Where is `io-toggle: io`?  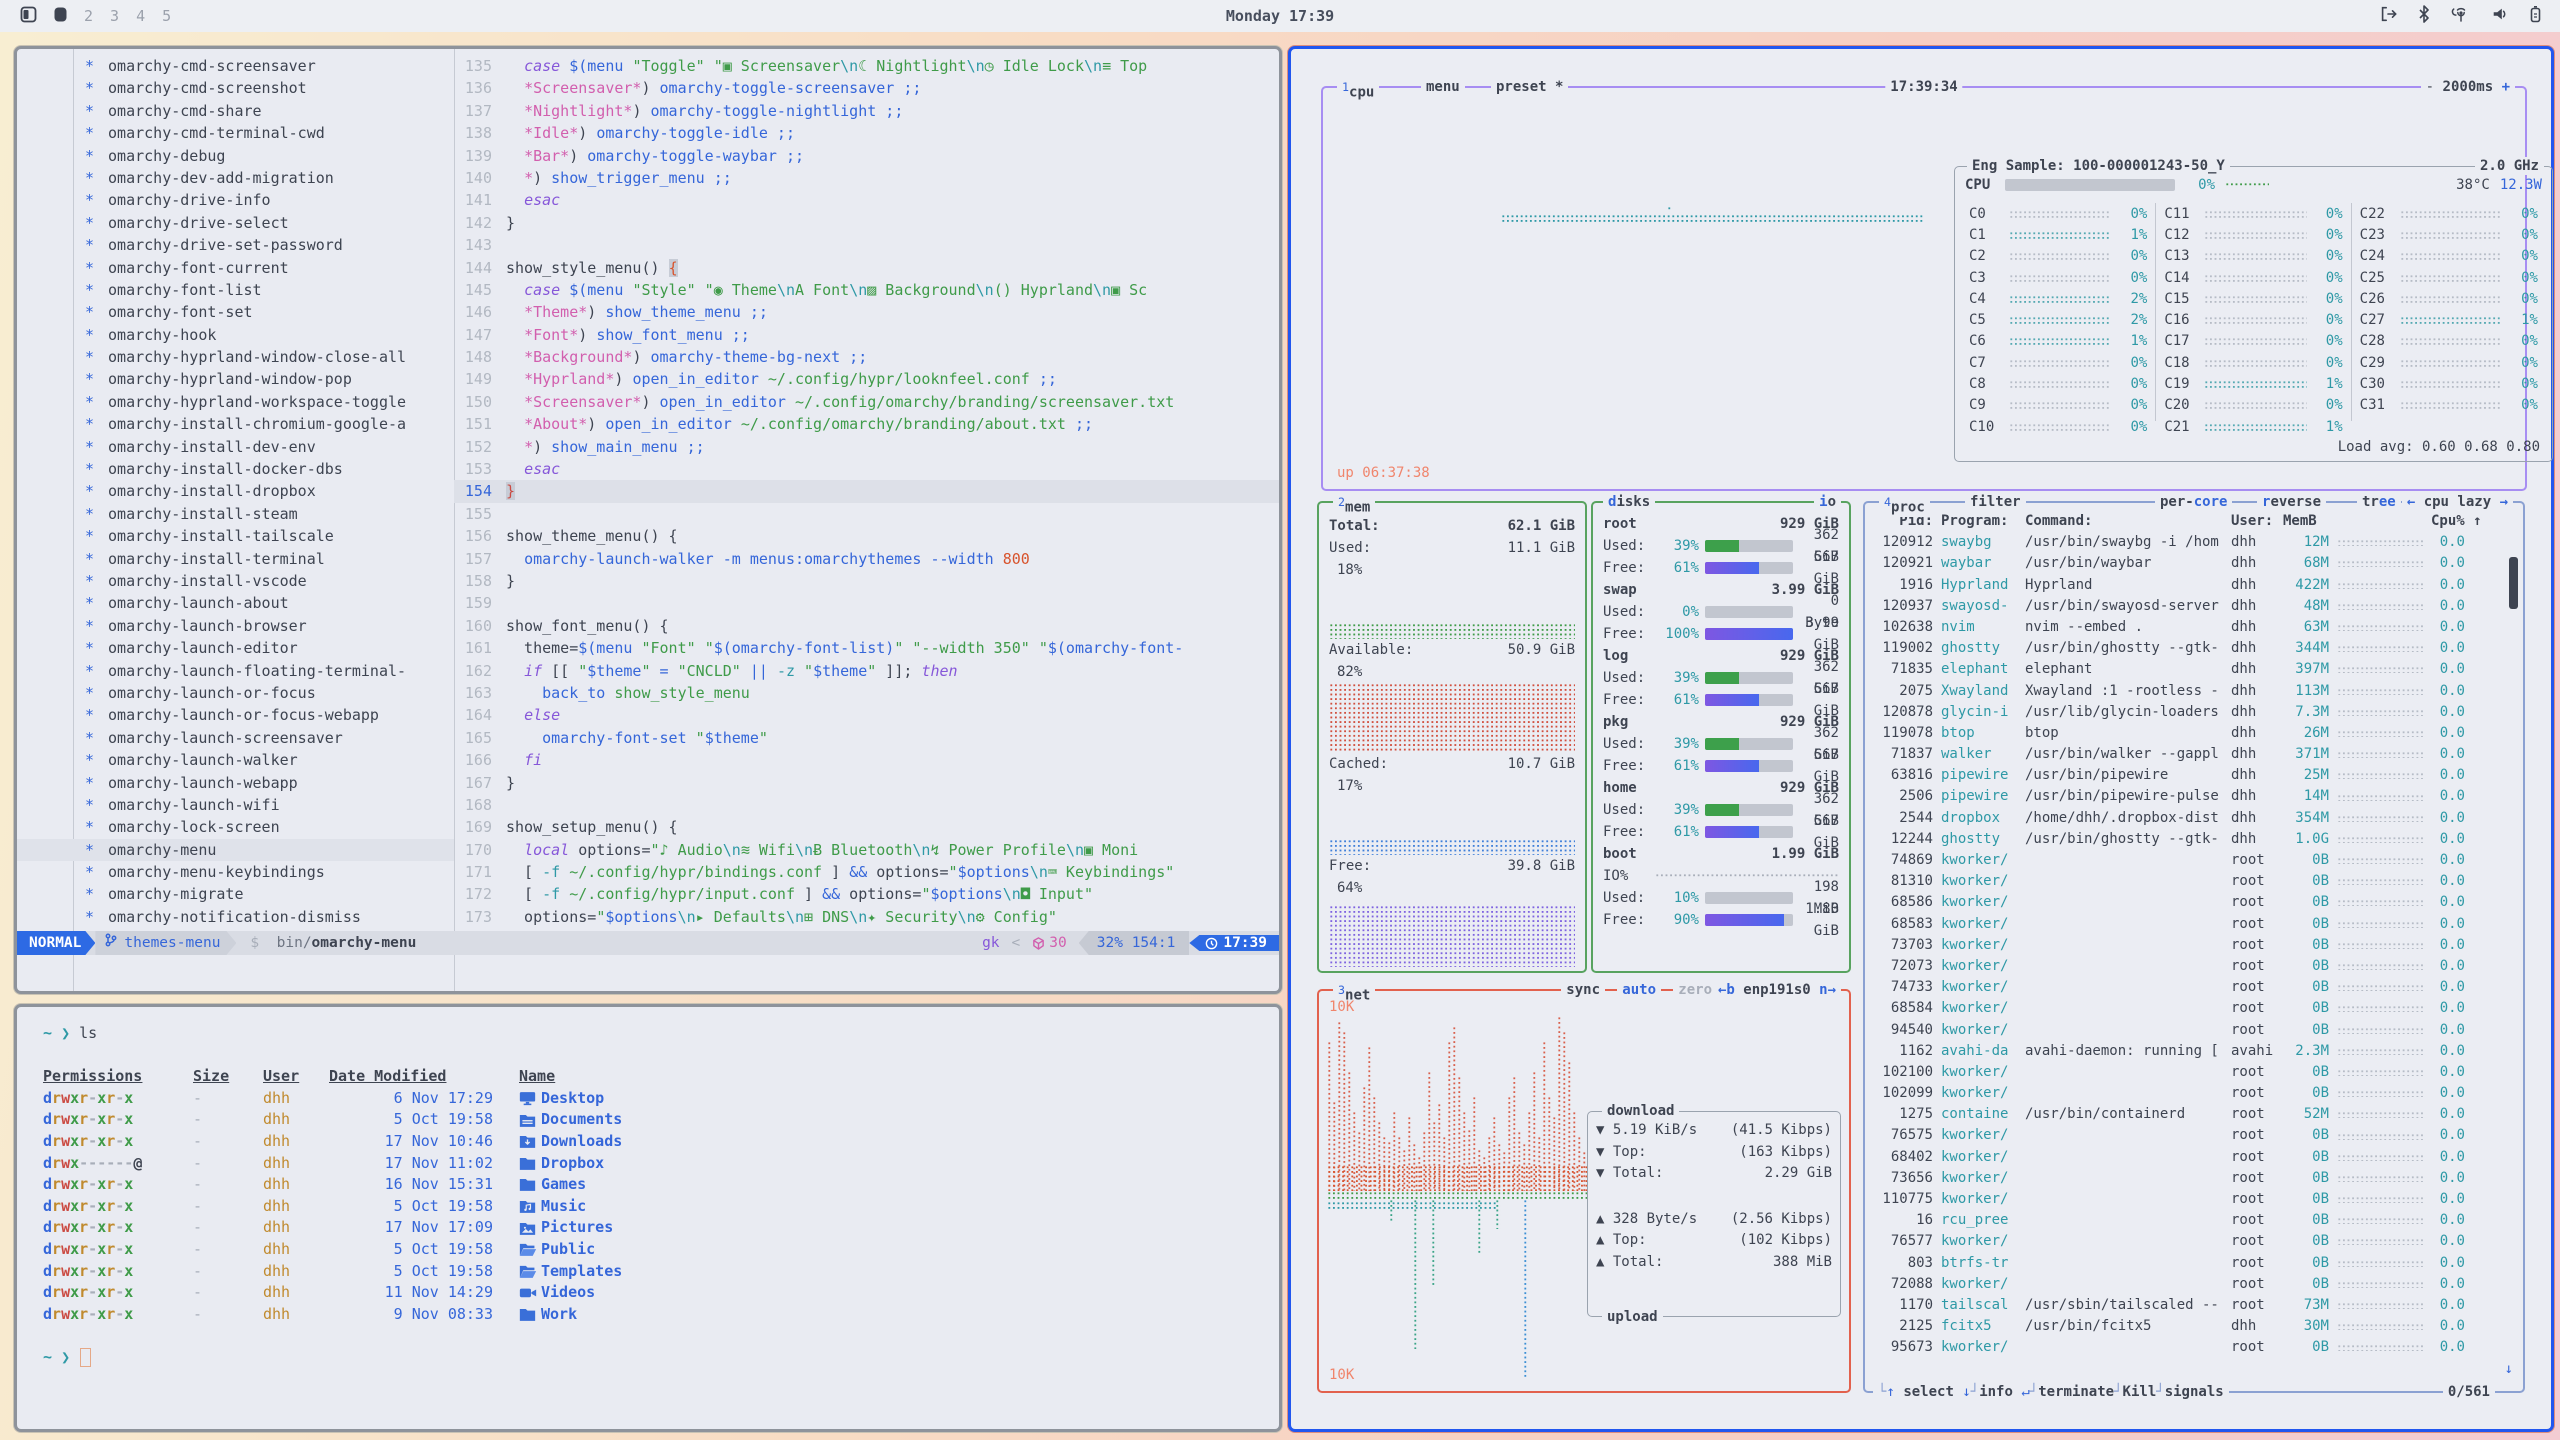 io-toggle: io is located at coordinates (1827, 502).